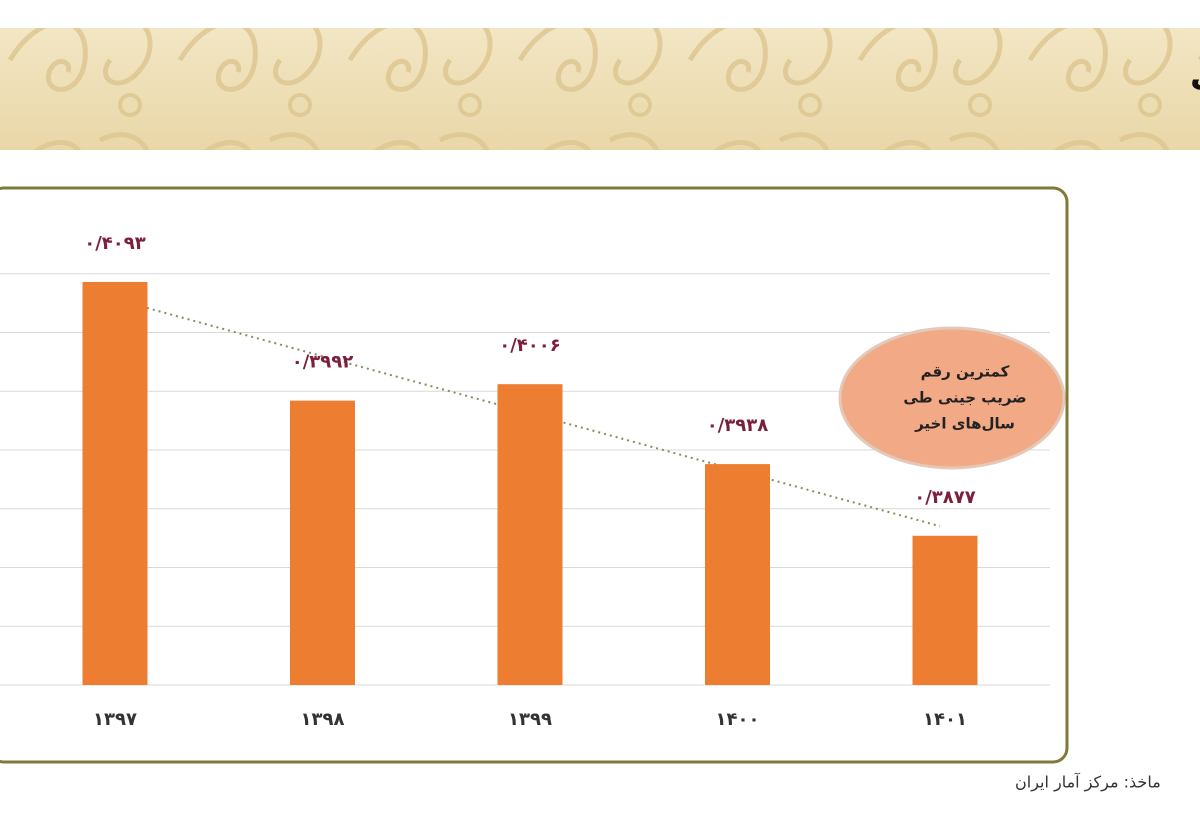  Describe the element at coordinates (738, 719) in the screenshot. I see `x-tick-label: ۱۴۰۰` at that location.